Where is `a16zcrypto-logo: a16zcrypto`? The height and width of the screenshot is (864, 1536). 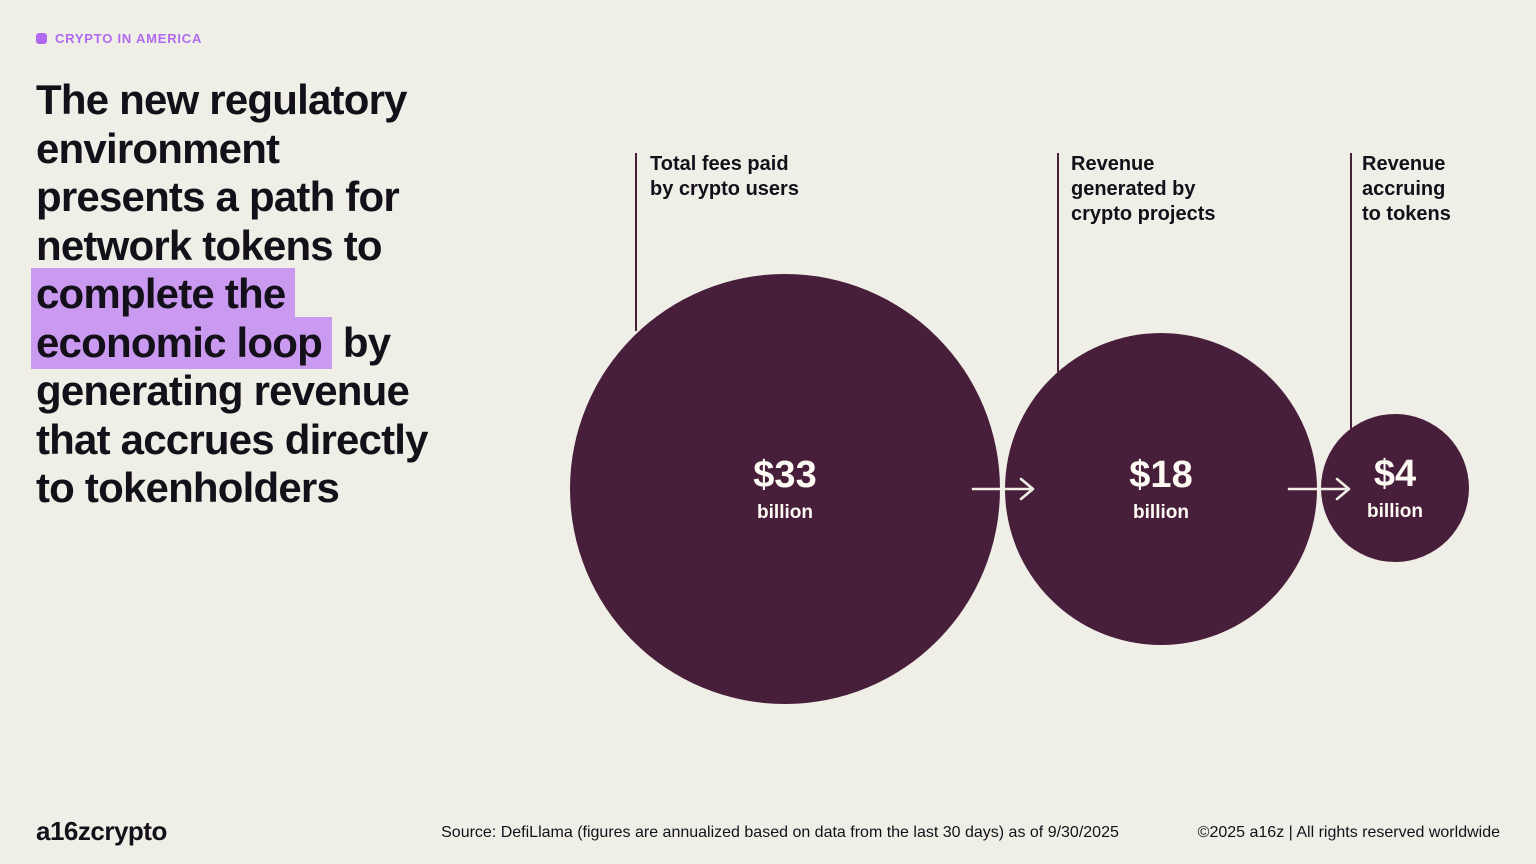
a16zcrypto-logo: a16zcrypto is located at coordinates (101, 831).